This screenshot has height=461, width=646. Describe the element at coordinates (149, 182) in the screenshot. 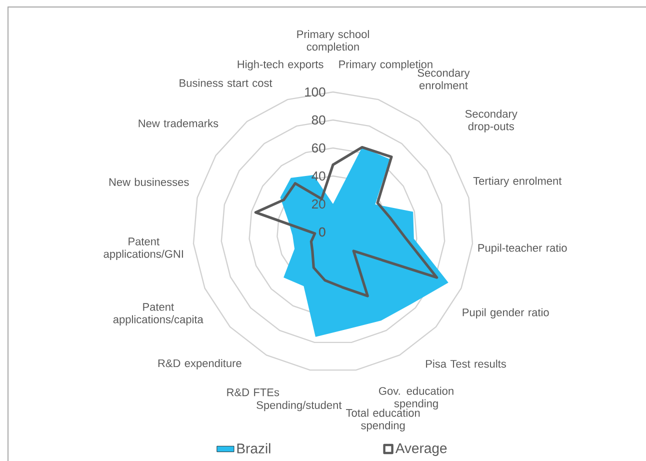

I see `spoke-label: New businesses` at that location.